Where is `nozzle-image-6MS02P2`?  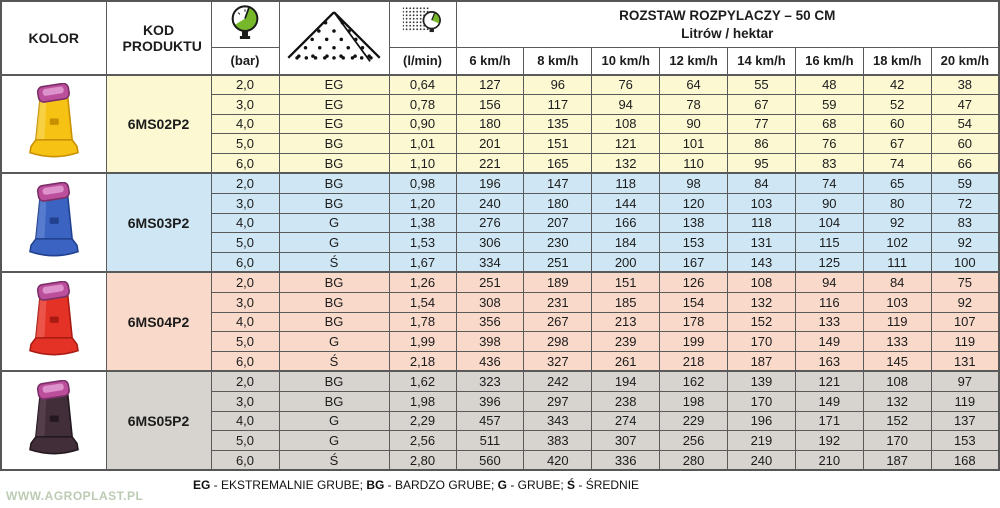 nozzle-image-6MS02P2 is located at coordinates (53, 123).